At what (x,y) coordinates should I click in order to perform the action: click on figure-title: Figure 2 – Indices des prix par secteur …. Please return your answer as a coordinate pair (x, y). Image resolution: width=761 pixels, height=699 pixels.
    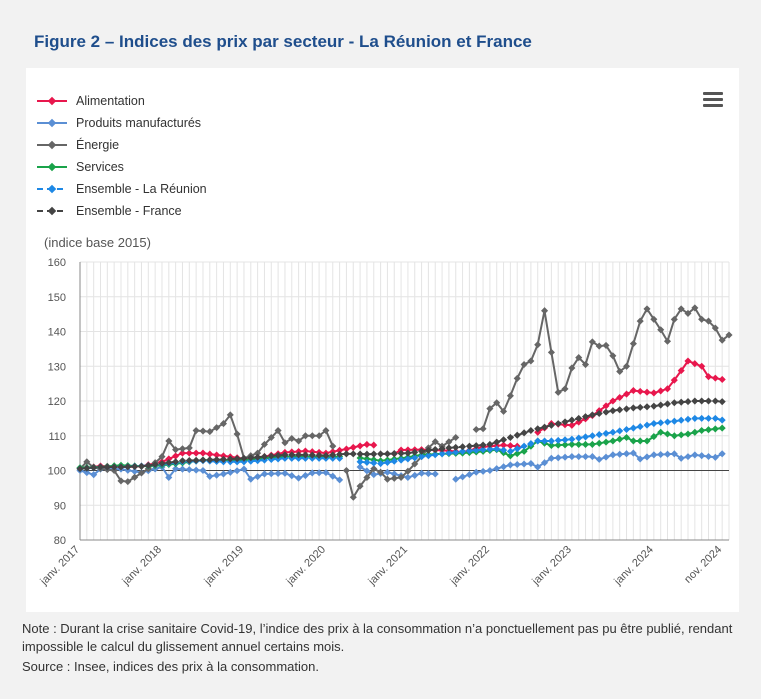
    Looking at the image, I should click on (283, 41).